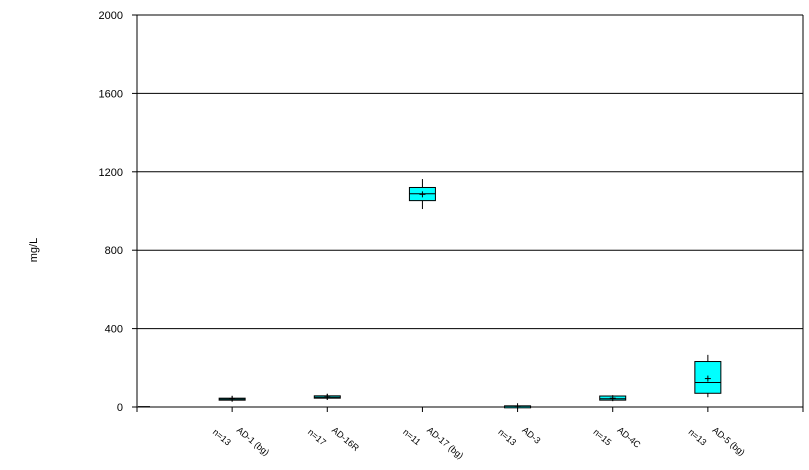 This screenshot has width=809, height=470. Describe the element at coordinates (111, 16) in the screenshot. I see `y-tick-label: 2000` at that location.